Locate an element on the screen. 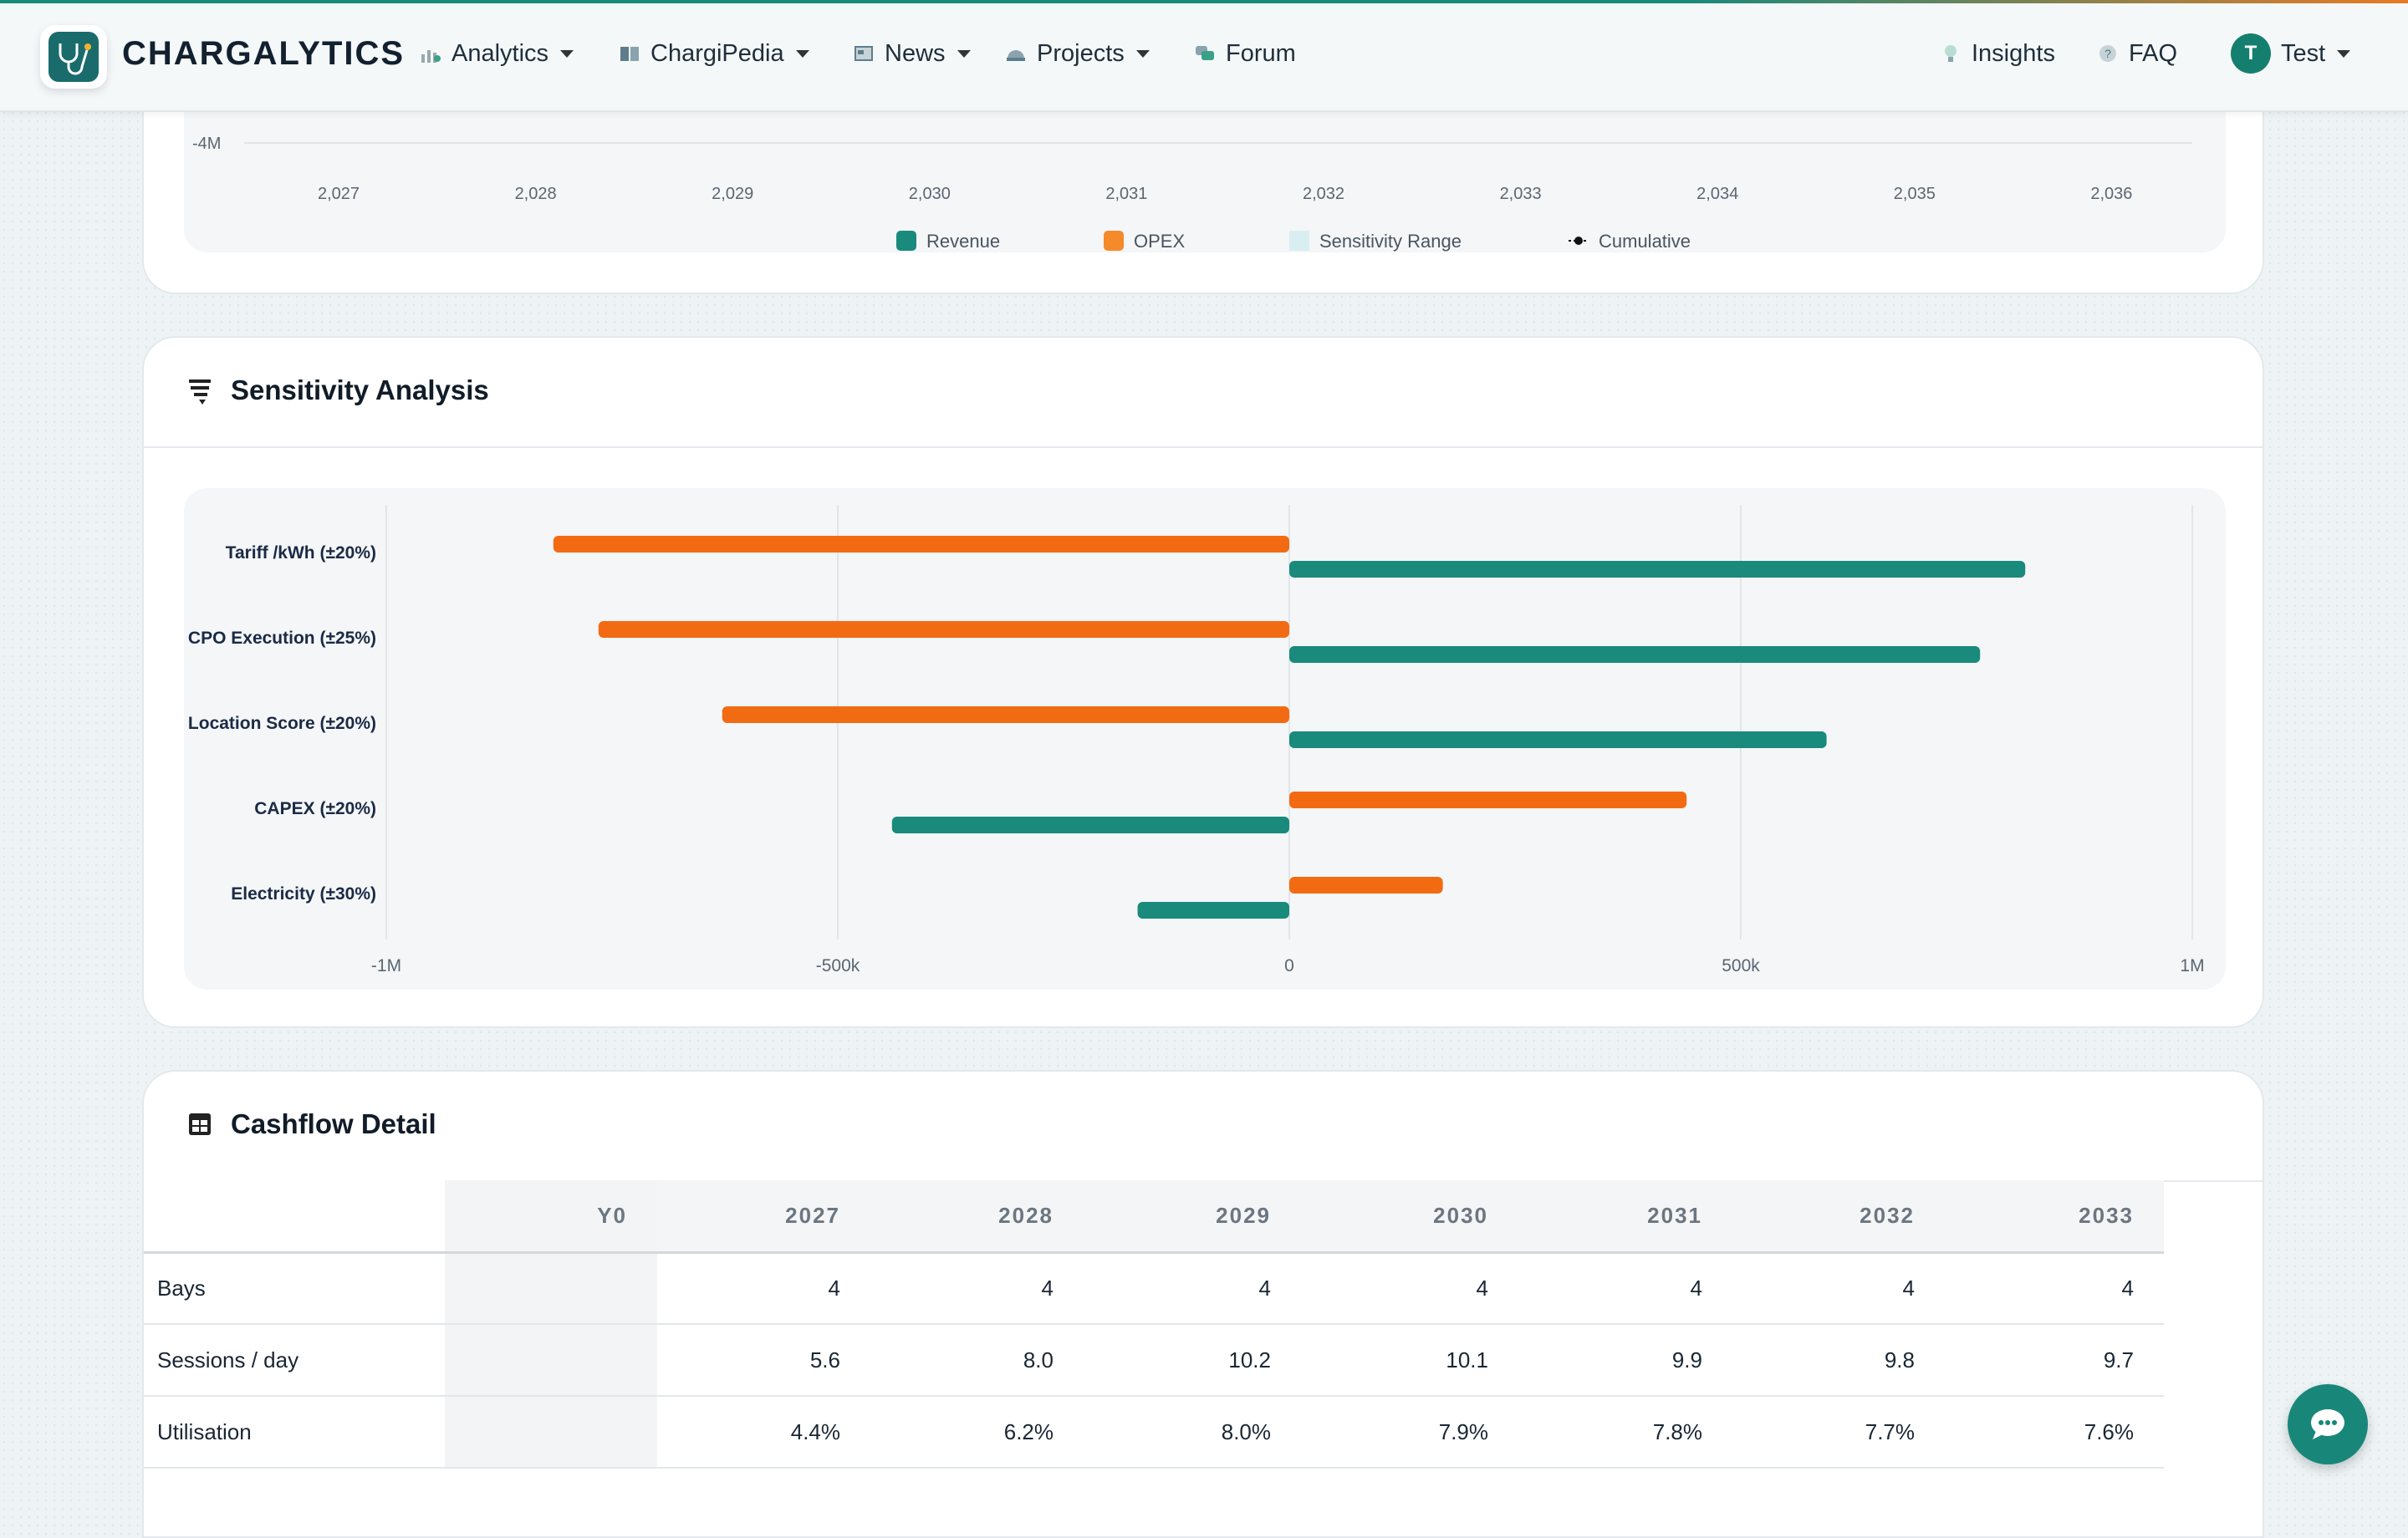 This screenshot has height=1538, width=2408. category-label: Tariff /kWh (±20%) is located at coordinates (301, 553).